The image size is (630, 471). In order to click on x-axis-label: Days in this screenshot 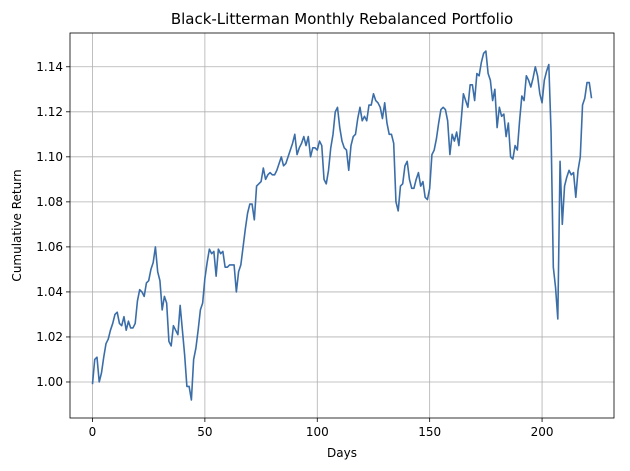, I will do `click(342, 453)`.